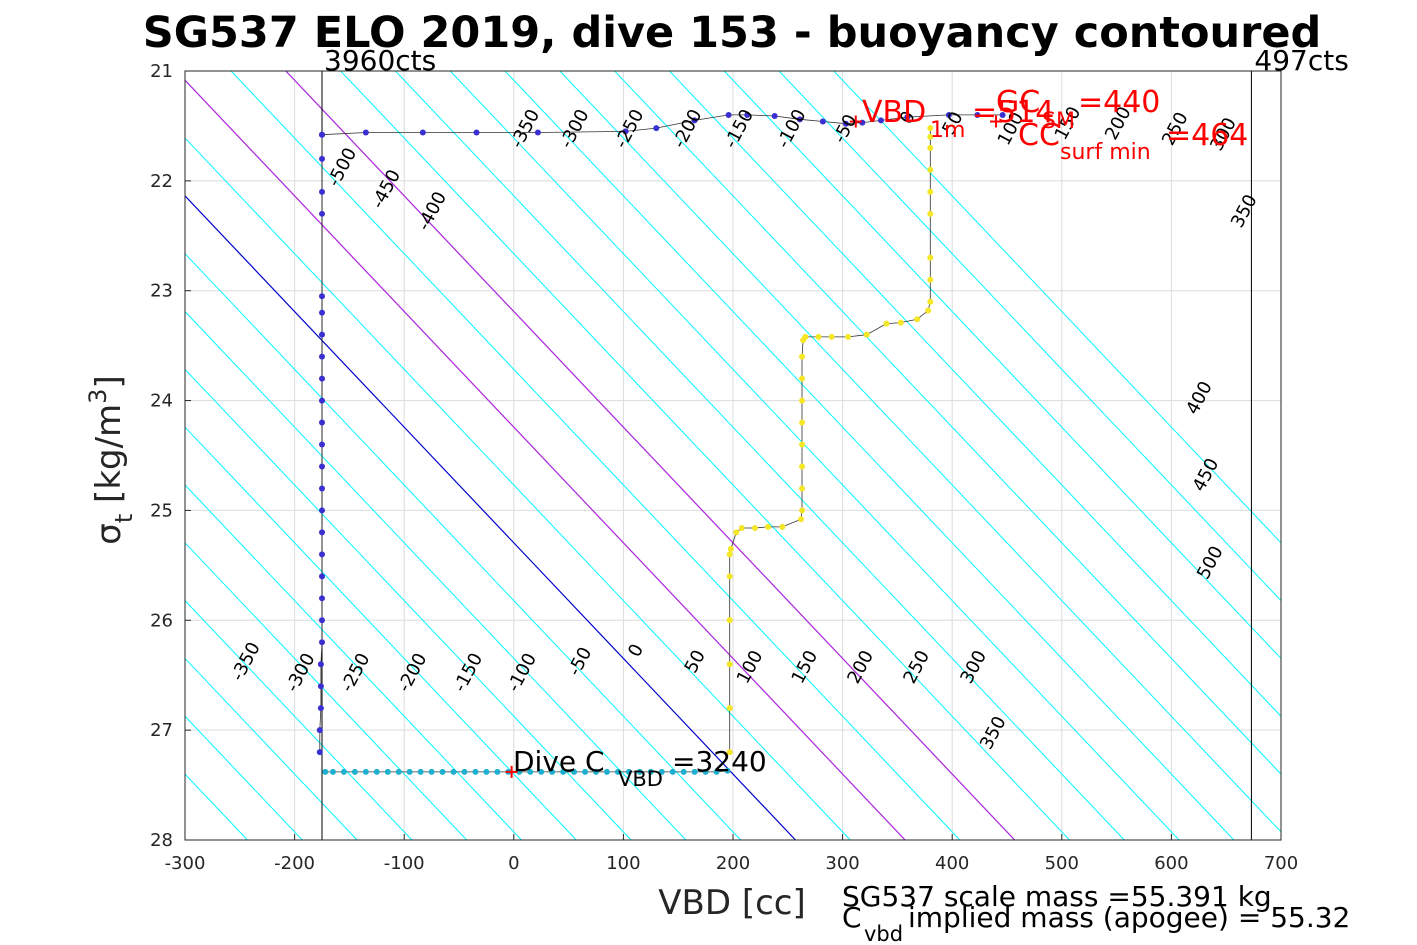  What do you see at coordinates (842, 863) in the screenshot?
I see `x-tick-label: 300` at bounding box center [842, 863].